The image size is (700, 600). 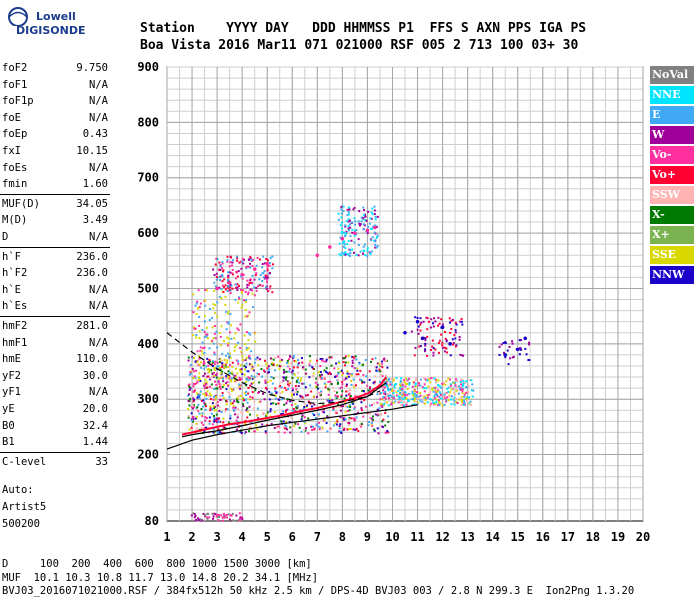 I want to click on series-point, so click(x=417, y=321).